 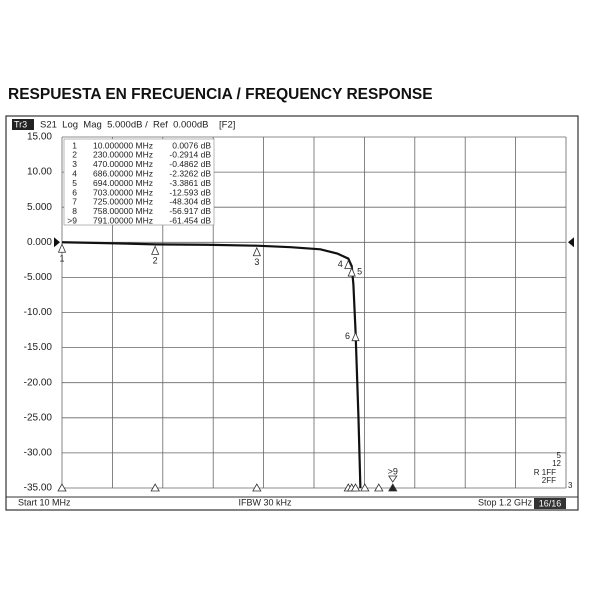 I want to click on footer-ifbw: IFBW 30 kHz, so click(x=265, y=502).